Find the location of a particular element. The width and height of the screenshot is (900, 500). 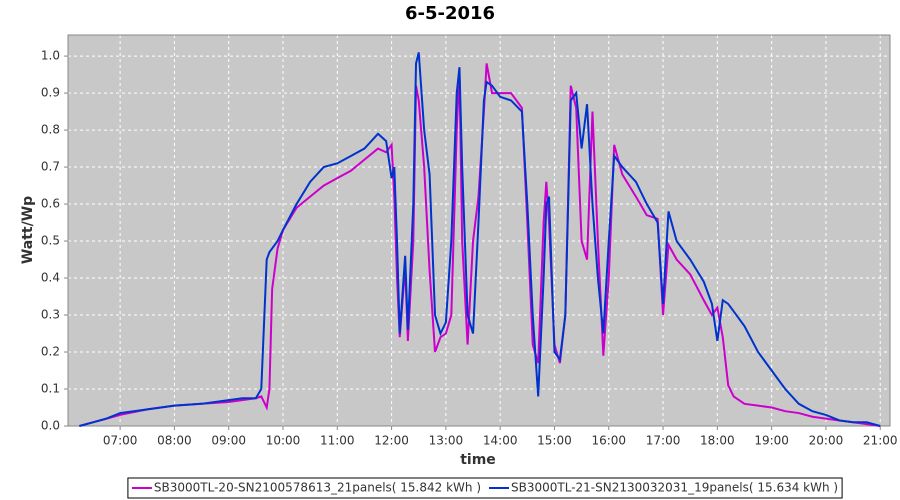

y-tick-label: 0.7 is located at coordinates (50, 167).